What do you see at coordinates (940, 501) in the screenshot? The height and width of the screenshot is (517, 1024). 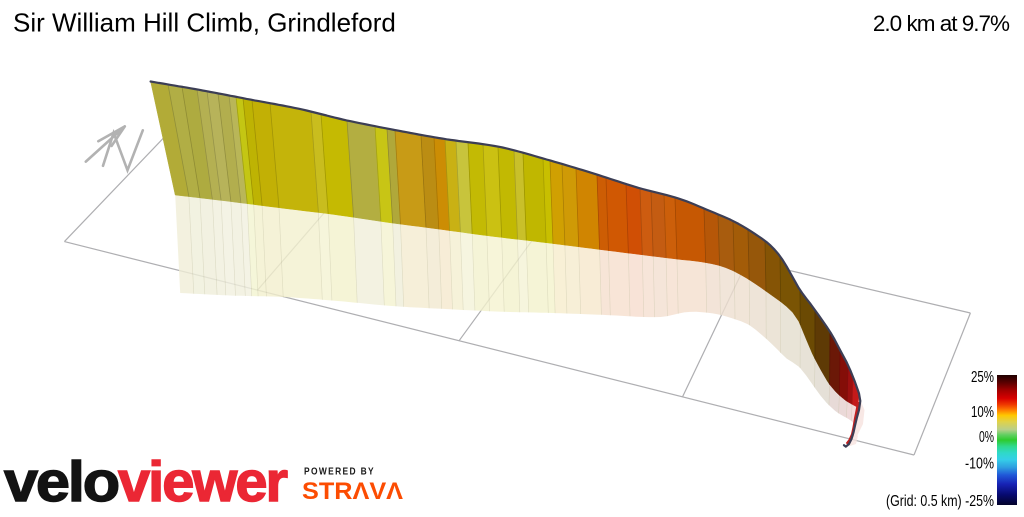 I see `svg-text: (Grid: 0.5 km) -25%` at bounding box center [940, 501].